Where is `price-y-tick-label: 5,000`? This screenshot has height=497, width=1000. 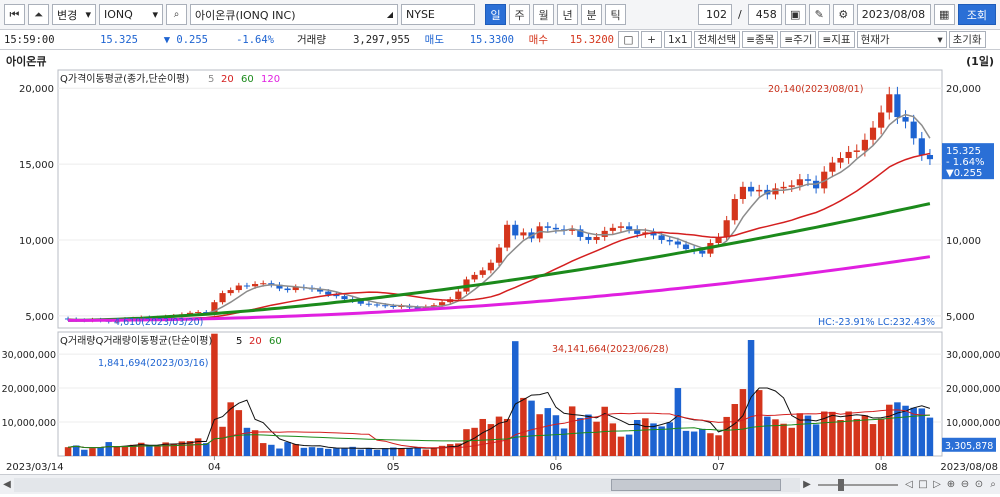
price-y-tick-label: 5,000 is located at coordinates (39, 317).